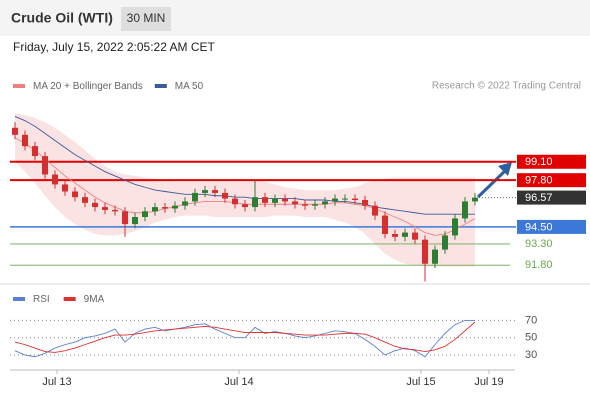 Image resolution: width=590 pixels, height=405 pixels. Describe the element at coordinates (505, 169) in the screenshot. I see `forecast-arrowhead` at that location.